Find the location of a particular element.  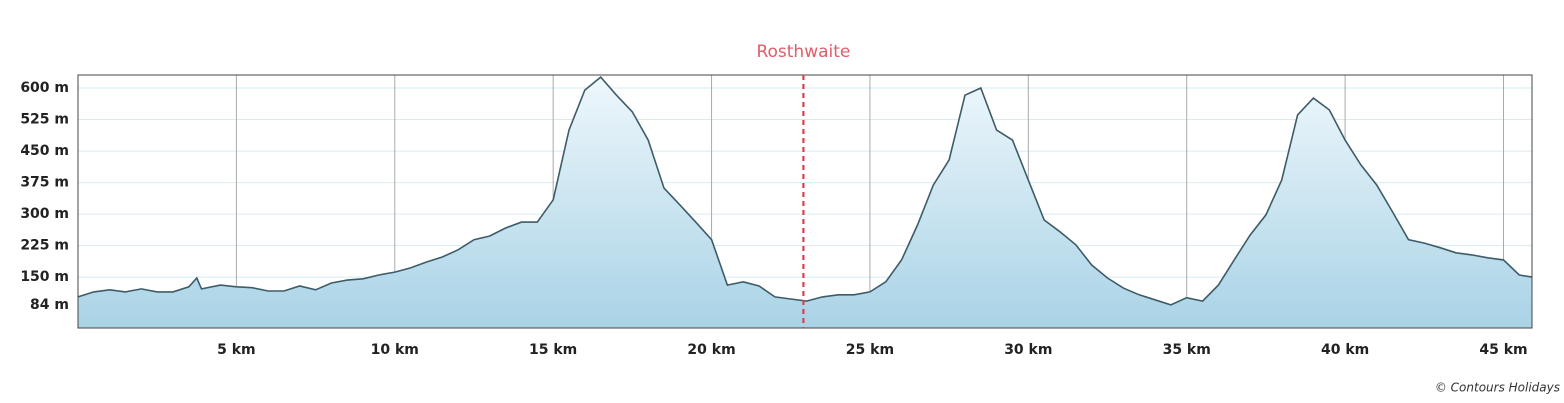

y-tick-label: 150 m is located at coordinates (44, 277).